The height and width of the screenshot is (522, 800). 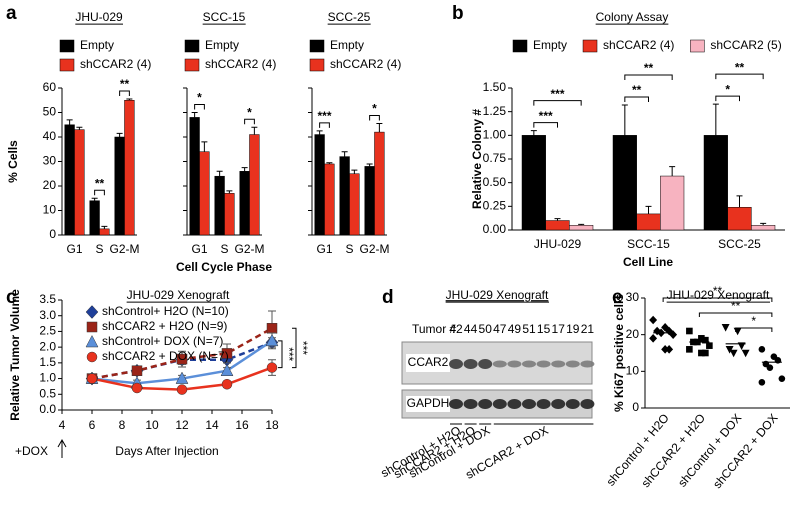 What do you see at coordinates (99, 249) in the screenshot?
I see `x-tick-label: S` at bounding box center [99, 249].